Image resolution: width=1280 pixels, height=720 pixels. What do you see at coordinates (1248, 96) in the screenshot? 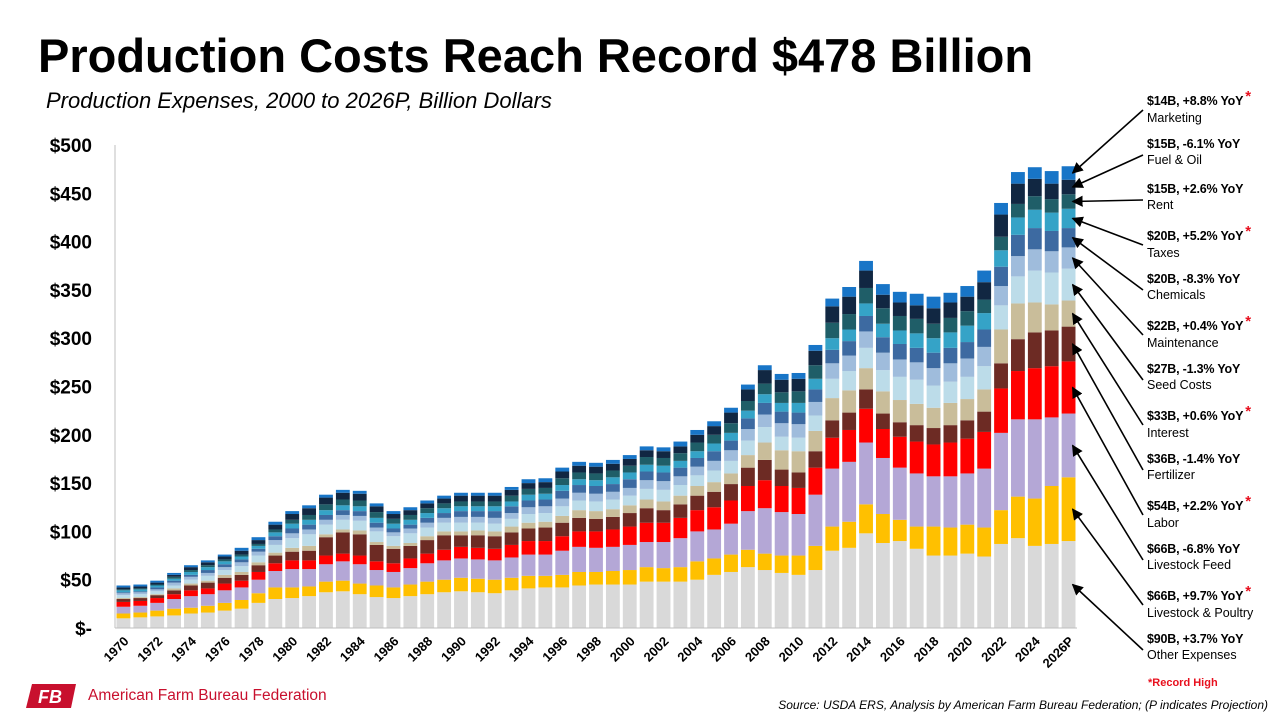
I see `record-star-icon: *` at bounding box center [1248, 96].